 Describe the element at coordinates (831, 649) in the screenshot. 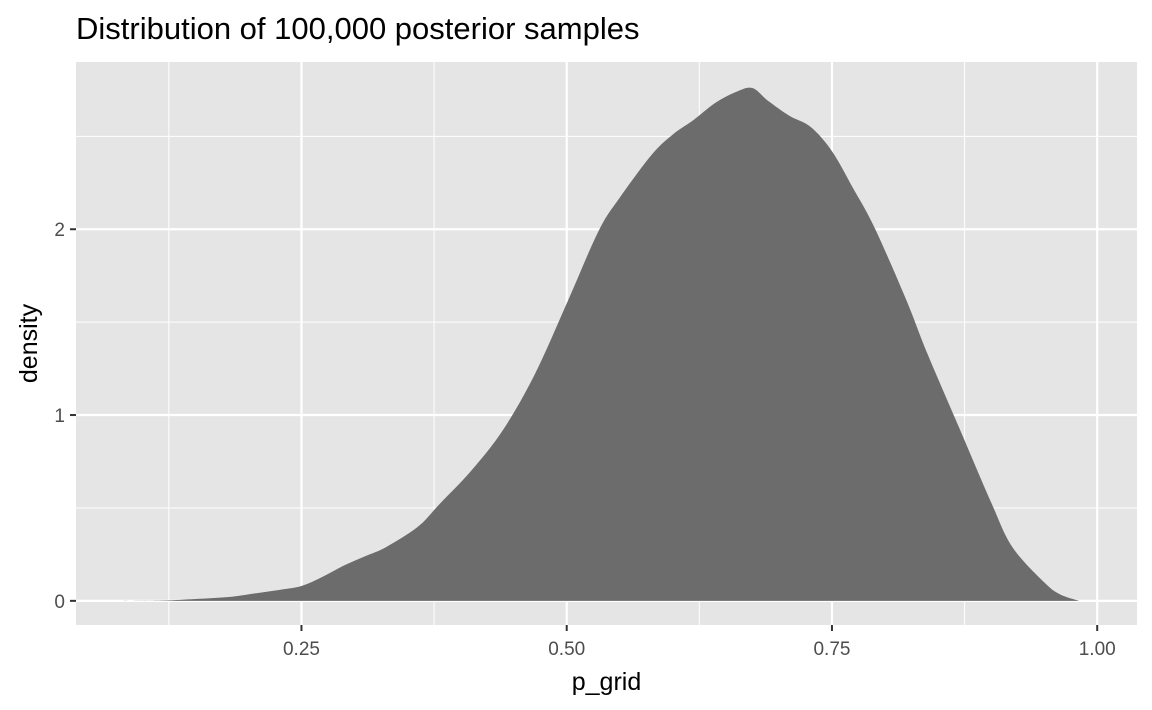

I see `x-tick-label: 0.75` at that location.